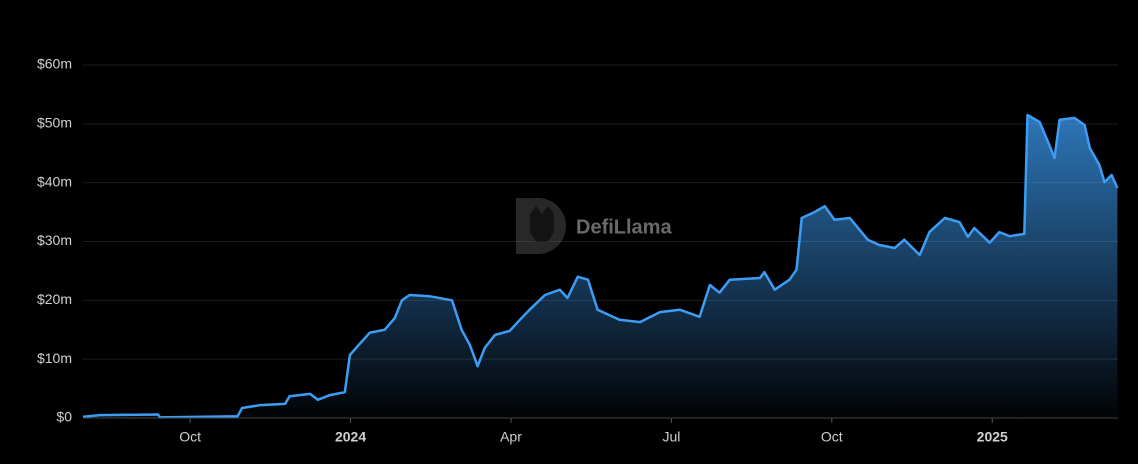 This screenshot has width=1138, height=464. What do you see at coordinates (54, 123) in the screenshot?
I see `y-tick-label: $50m` at bounding box center [54, 123].